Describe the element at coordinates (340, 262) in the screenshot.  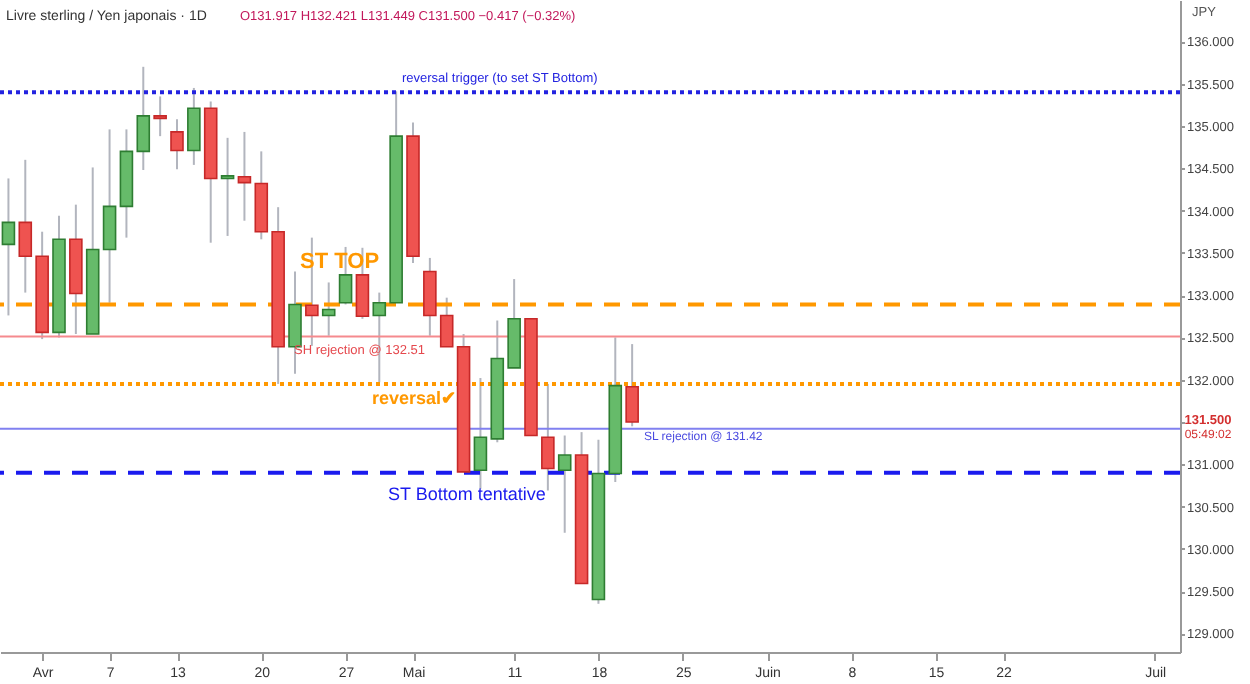
I see `annotation: ST TOP` at that location.